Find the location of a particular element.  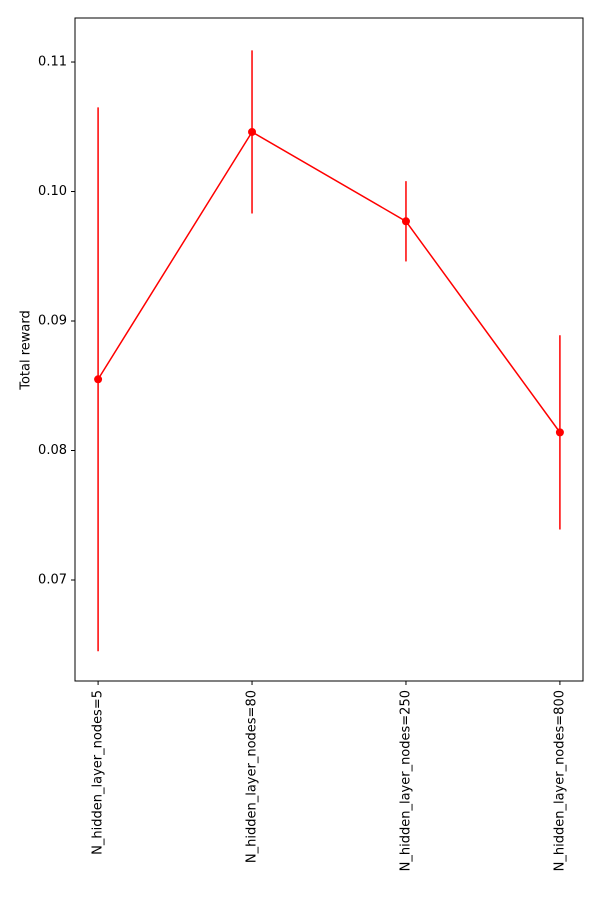

x-tick-label: N_hidden_layer_nodes=800 is located at coordinates (559, 780).